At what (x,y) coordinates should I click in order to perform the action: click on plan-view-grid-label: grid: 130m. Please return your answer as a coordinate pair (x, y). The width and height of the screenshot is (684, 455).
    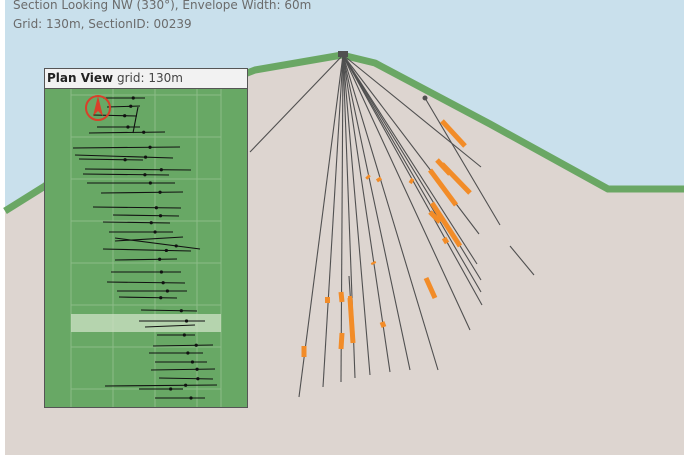
    Looking at the image, I should click on (149, 78).